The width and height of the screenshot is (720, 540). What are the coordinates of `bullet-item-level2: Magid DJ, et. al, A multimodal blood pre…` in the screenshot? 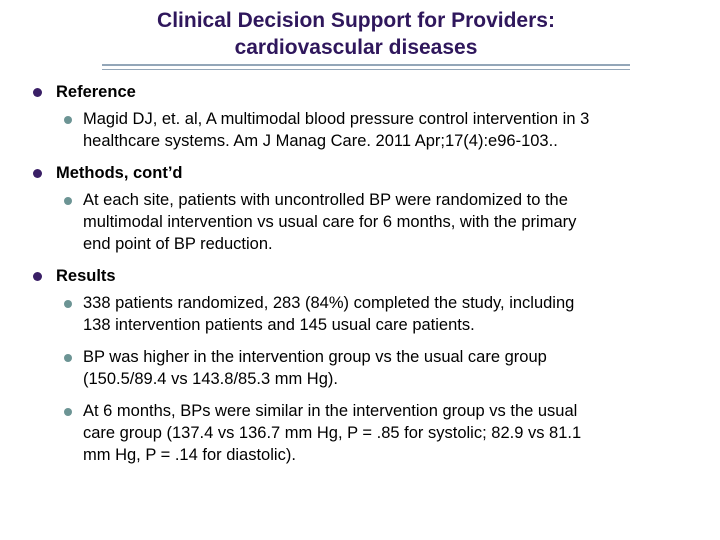 It's located at (348, 130).